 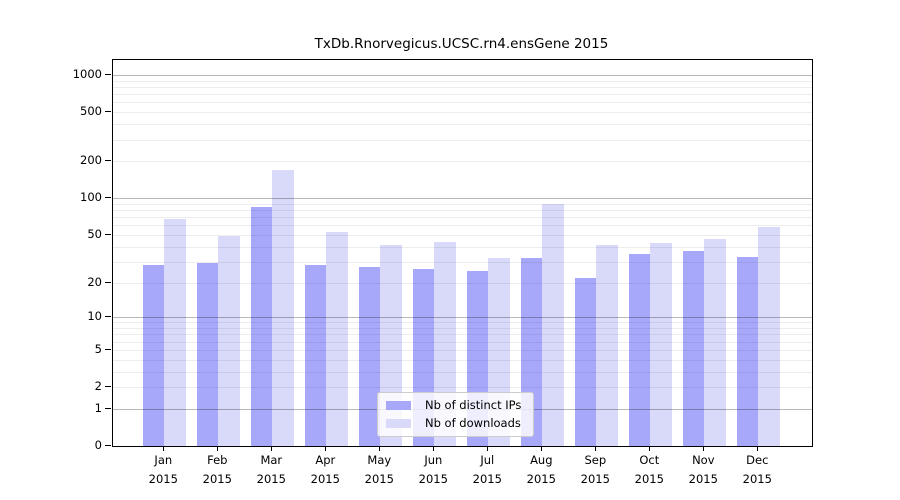 What do you see at coordinates (163, 479) in the screenshot?
I see `x-tick-year-jan: 2015` at bounding box center [163, 479].